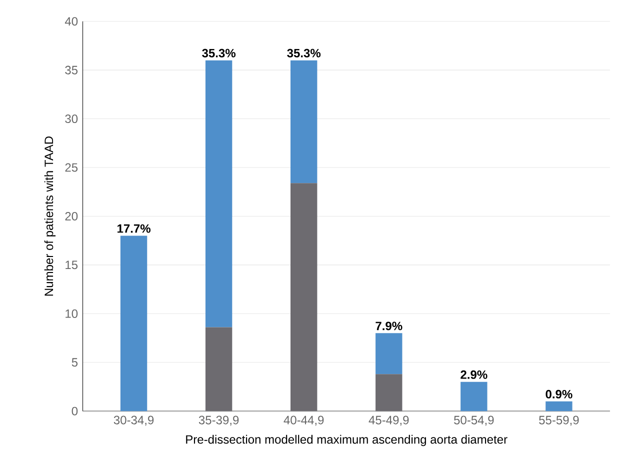  Describe the element at coordinates (71, 167) in the screenshot. I see `y-tick-label: 25` at that location.